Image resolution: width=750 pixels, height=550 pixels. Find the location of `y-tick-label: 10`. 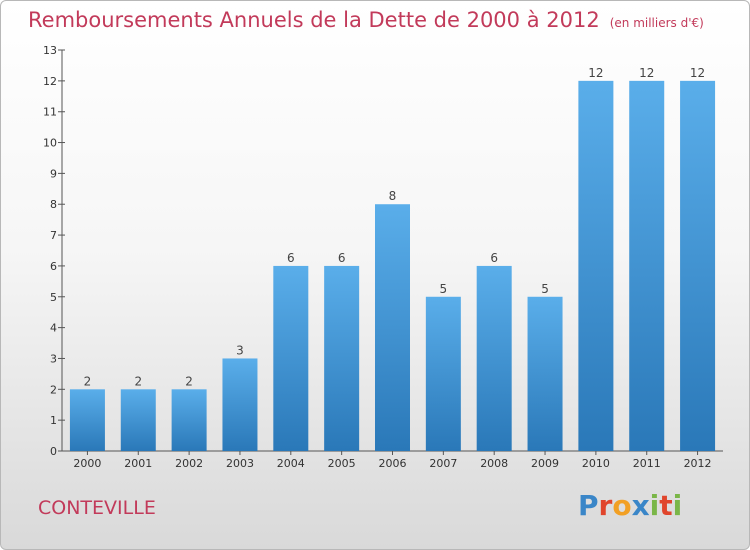

y-tick-label: 10 is located at coordinates (50, 143).